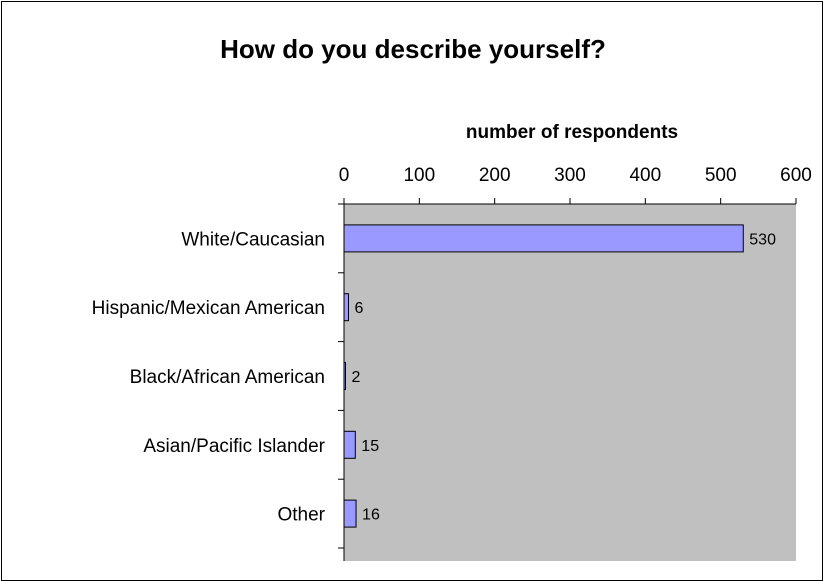 The width and height of the screenshot is (825, 581). What do you see at coordinates (370, 446) in the screenshot?
I see `data-label: 15` at bounding box center [370, 446].